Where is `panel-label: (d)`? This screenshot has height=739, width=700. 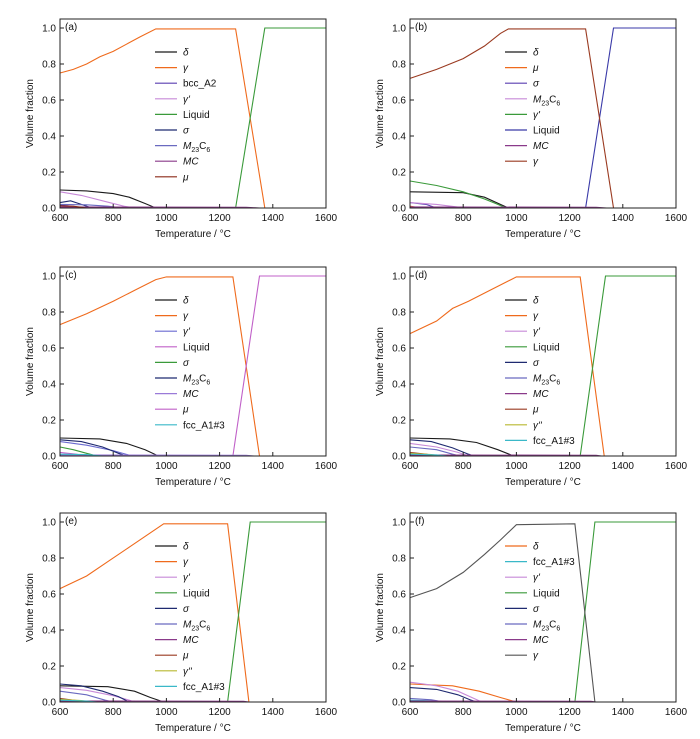
panel-label: (d) is located at coordinates (421, 275).